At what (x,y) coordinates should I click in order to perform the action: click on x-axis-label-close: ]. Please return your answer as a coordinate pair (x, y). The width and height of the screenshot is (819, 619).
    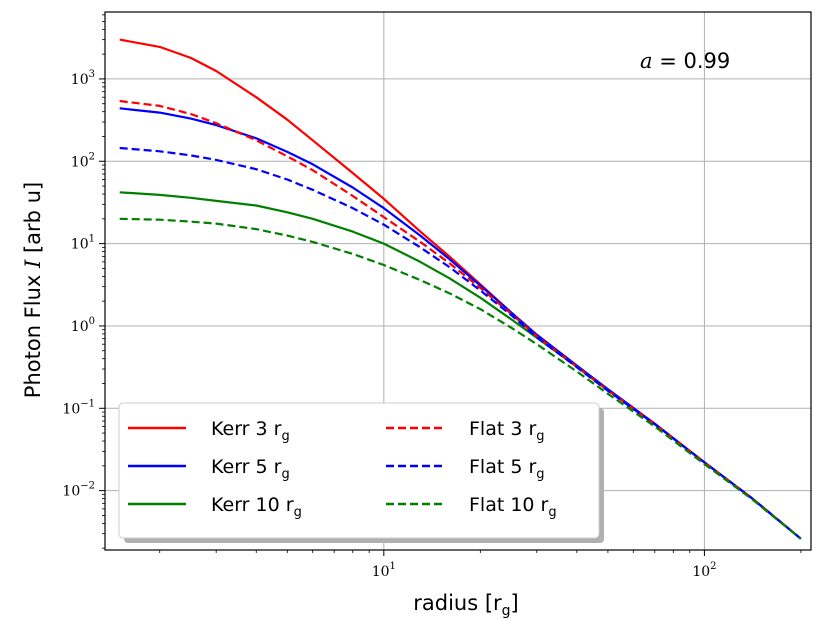
    Looking at the image, I should click on (515, 603).